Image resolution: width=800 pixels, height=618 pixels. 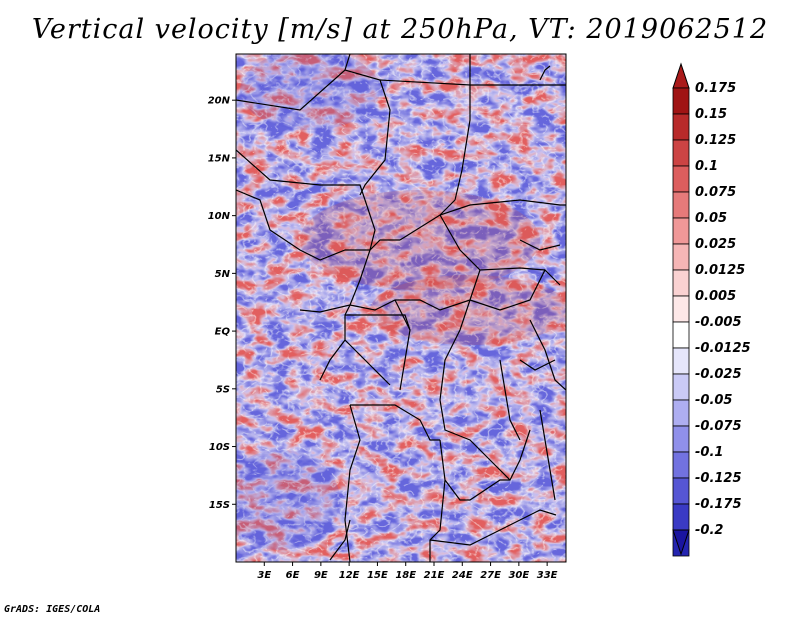 What do you see at coordinates (377, 575) in the screenshot?
I see `lon-tick-label: 15E` at bounding box center [377, 575].